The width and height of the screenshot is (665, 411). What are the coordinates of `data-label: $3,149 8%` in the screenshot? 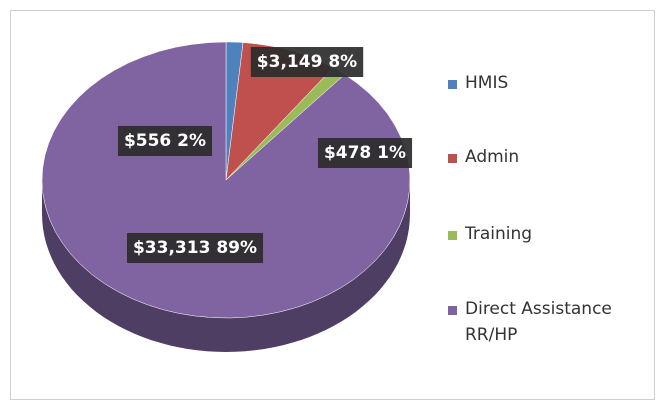 It's located at (307, 62).